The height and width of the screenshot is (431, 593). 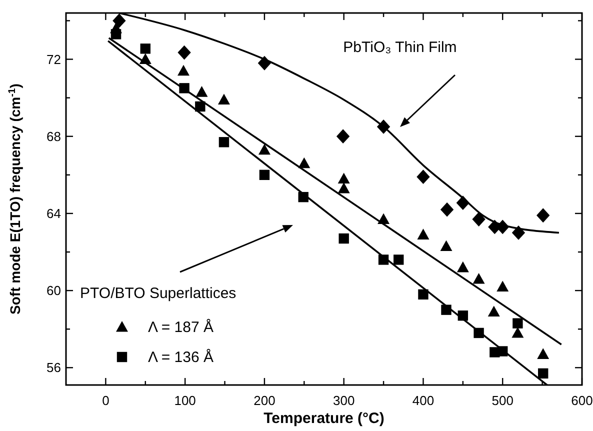 What do you see at coordinates (265, 400) in the screenshot?
I see `x-tick-label: 200` at bounding box center [265, 400].